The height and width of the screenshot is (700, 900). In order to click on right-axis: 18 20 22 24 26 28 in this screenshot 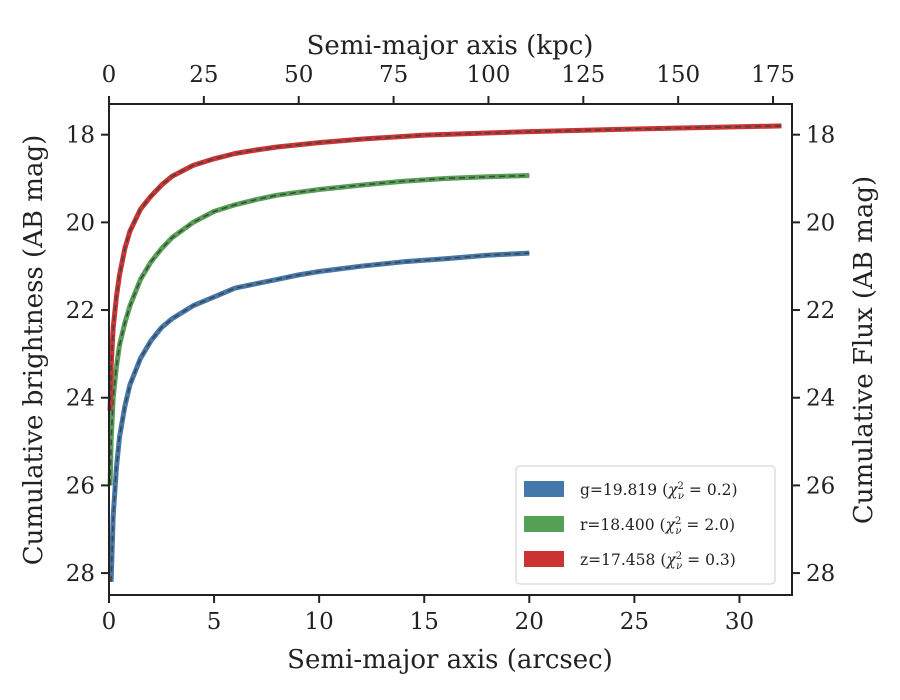, I will do `click(813, 355)`.